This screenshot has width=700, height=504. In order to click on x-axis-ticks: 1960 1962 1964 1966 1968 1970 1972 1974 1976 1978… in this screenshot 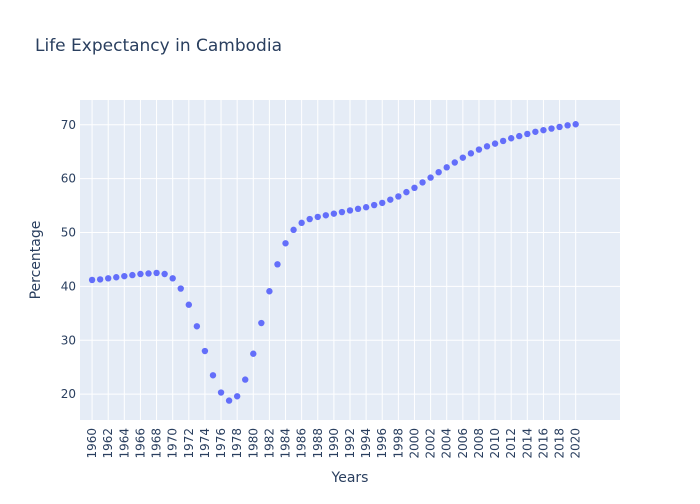, I will do `click(334, 443)`.